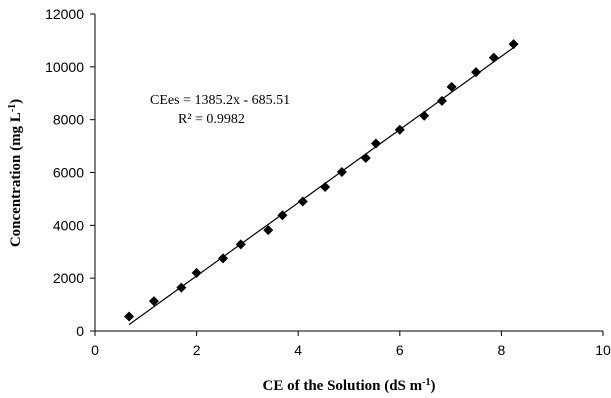 The height and width of the screenshot is (398, 611). Describe the element at coordinates (298, 350) in the screenshot. I see `x-tick-label: 4` at that location.